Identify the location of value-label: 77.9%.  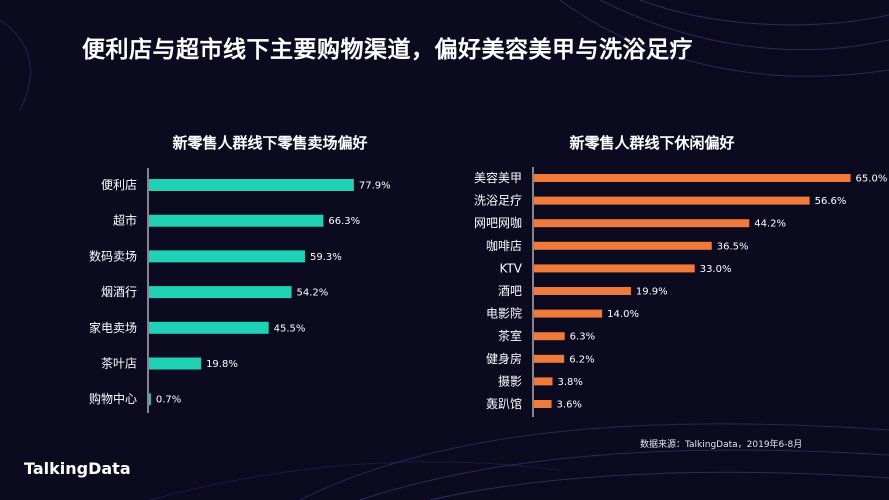
(375, 186).